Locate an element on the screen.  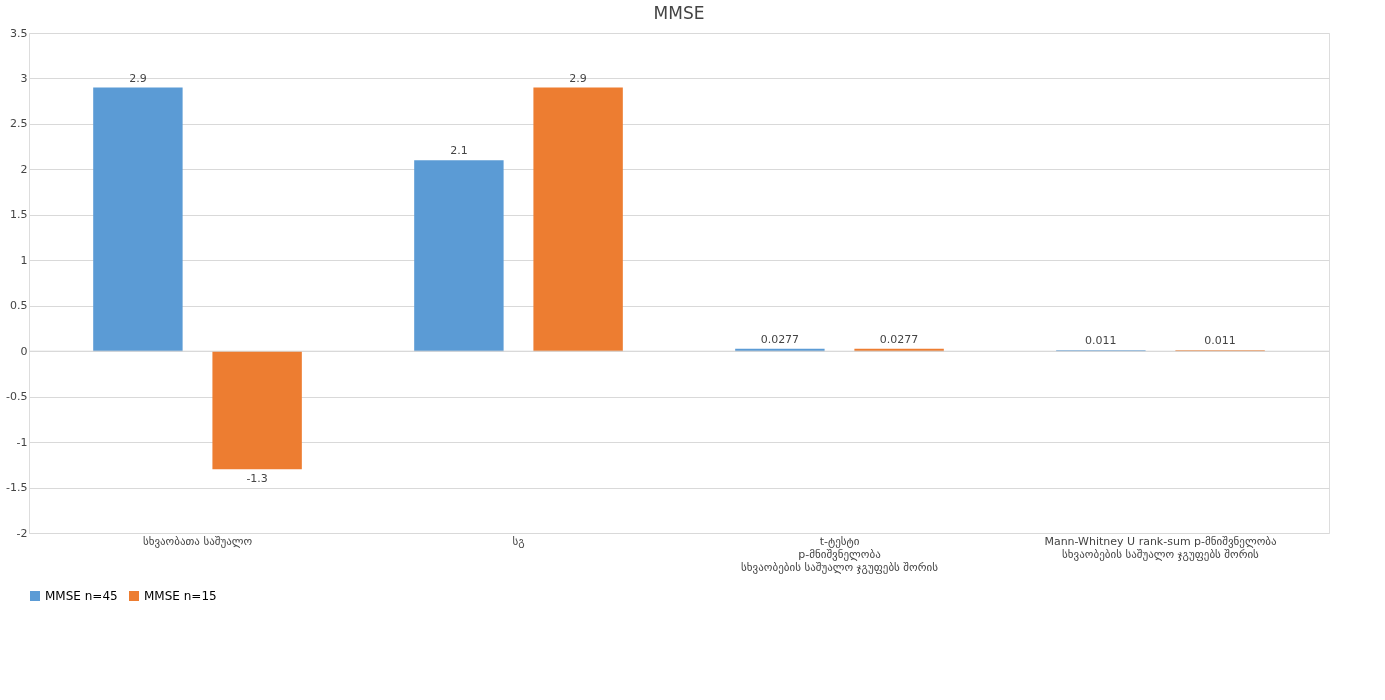
data-label: 2.1 is located at coordinates (459, 151).